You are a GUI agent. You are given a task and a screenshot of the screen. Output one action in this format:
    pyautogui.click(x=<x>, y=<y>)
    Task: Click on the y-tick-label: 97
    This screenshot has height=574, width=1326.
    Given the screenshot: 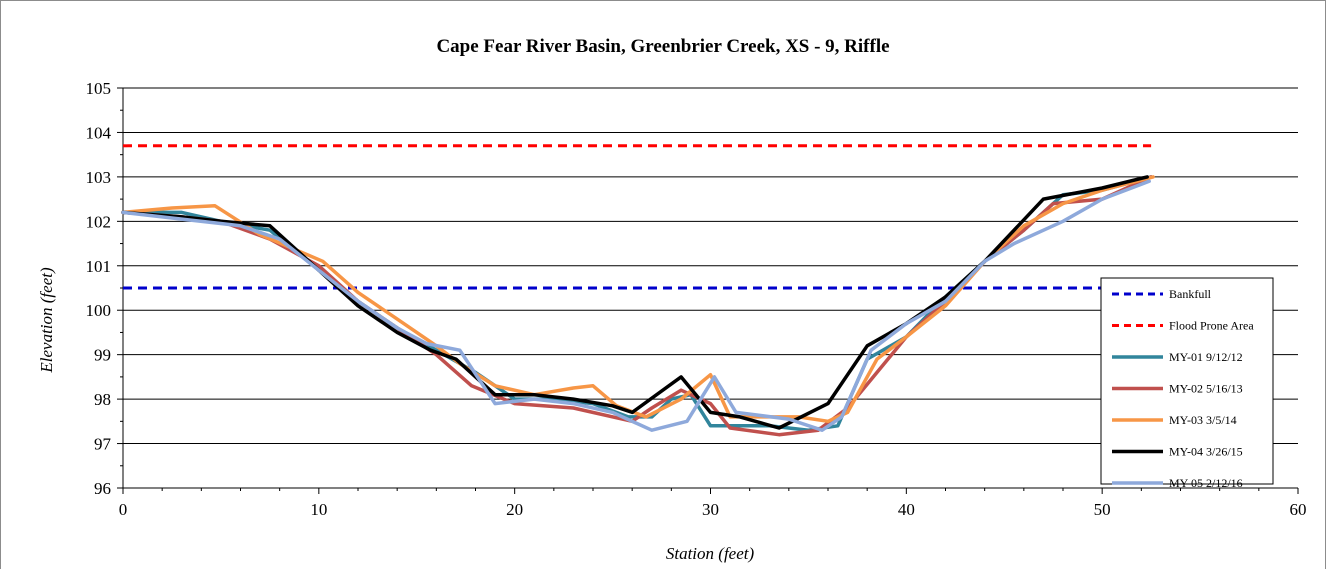 What is the action you would take?
    pyautogui.click(x=103, y=444)
    